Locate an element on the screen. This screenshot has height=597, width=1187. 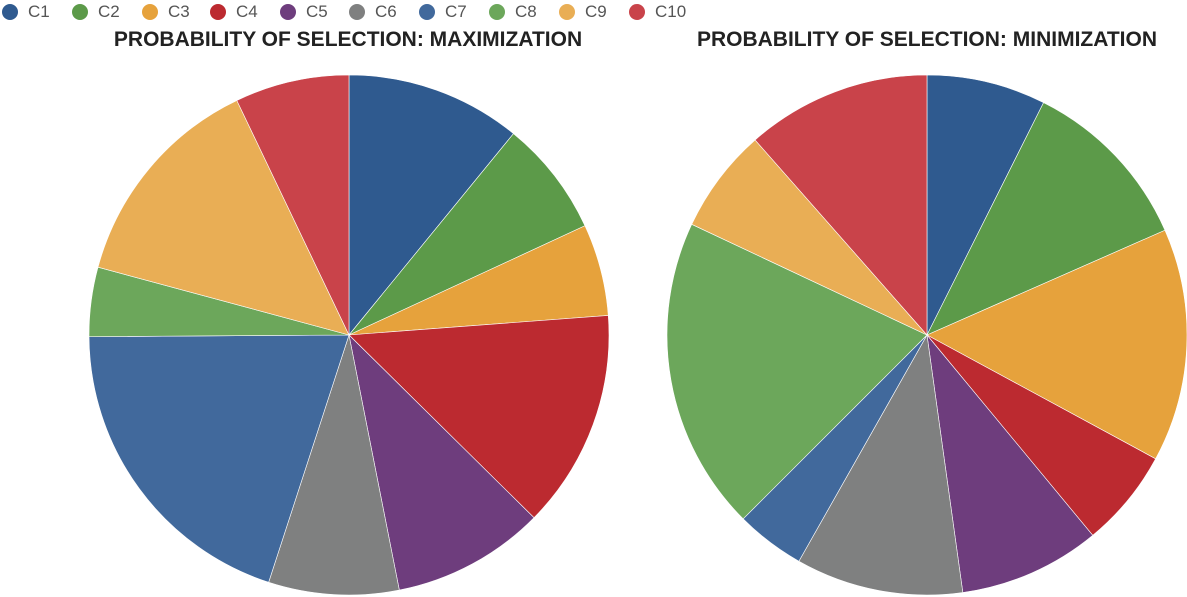
legend-item-c3: C3 is located at coordinates (174, 12).